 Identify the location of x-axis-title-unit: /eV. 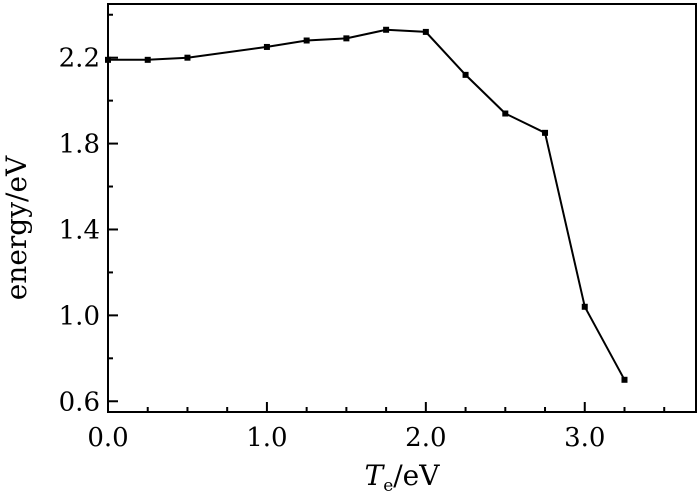
(416, 475).